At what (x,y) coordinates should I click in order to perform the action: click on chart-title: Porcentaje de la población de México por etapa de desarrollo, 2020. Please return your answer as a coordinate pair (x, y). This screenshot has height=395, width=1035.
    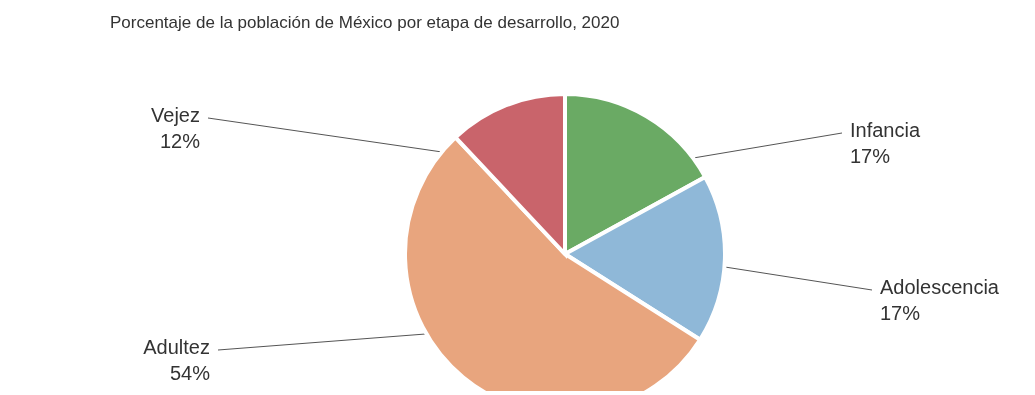
    Looking at the image, I should click on (365, 22).